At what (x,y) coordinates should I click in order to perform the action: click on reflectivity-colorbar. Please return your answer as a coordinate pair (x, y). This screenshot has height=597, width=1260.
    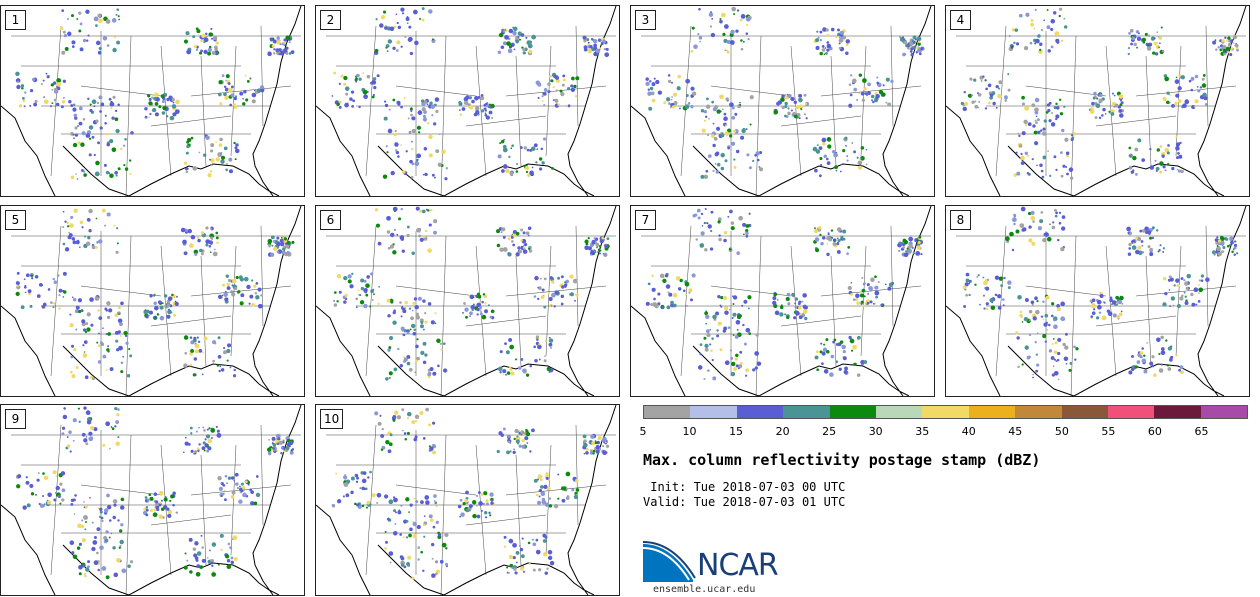
    Looking at the image, I should click on (945, 412).